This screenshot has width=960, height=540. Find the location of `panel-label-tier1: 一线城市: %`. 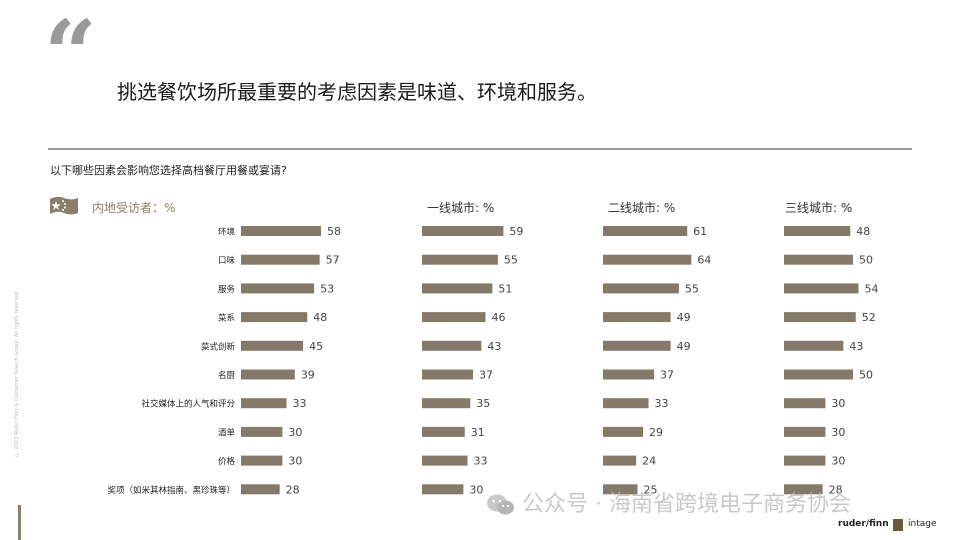

panel-label-tier1: 一线城市: % is located at coordinates (461, 208).